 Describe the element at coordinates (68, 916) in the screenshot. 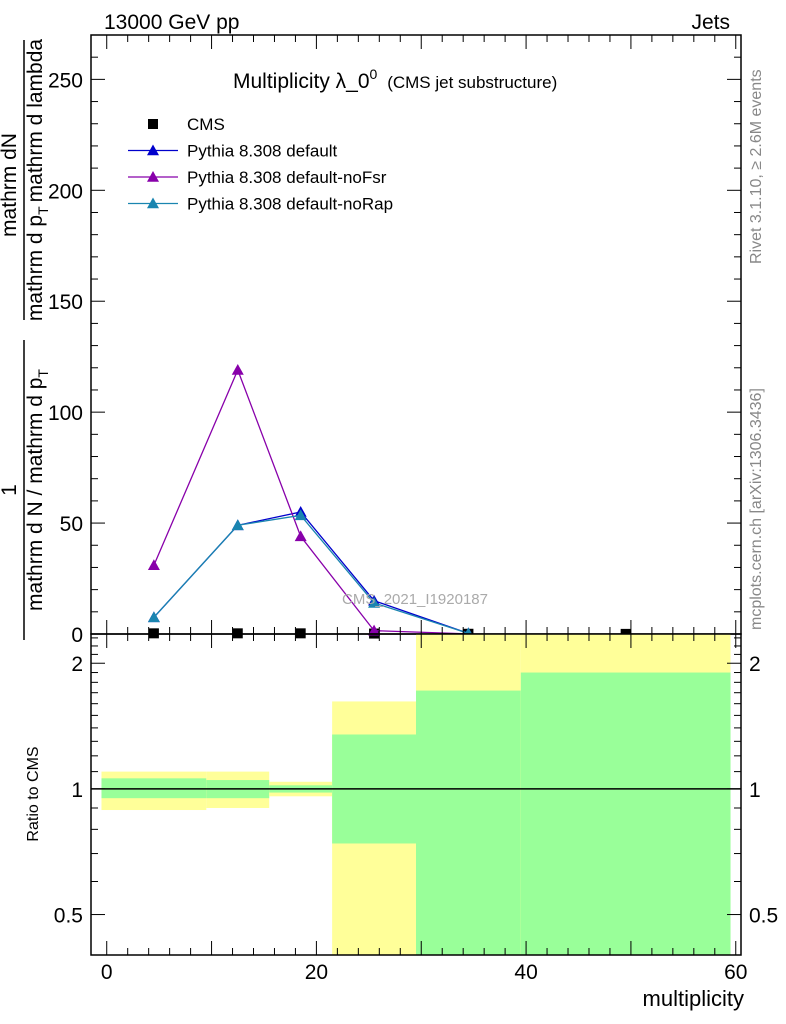

I see `ratio-ytick-label-left: 0.5` at that location.